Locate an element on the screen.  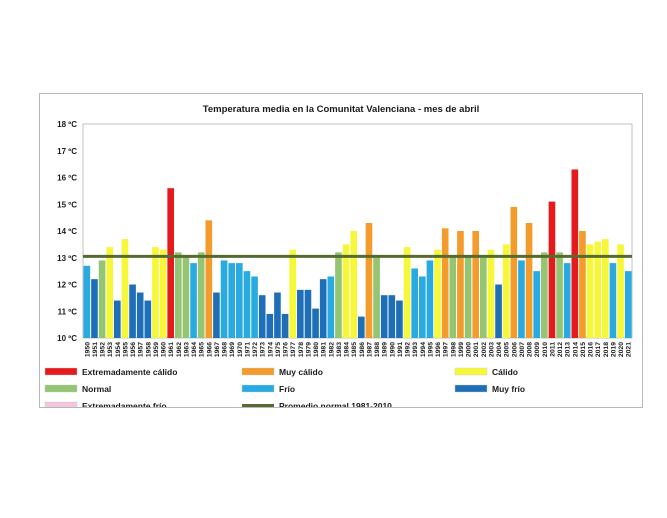
bar-1972 is located at coordinates (254, 307).